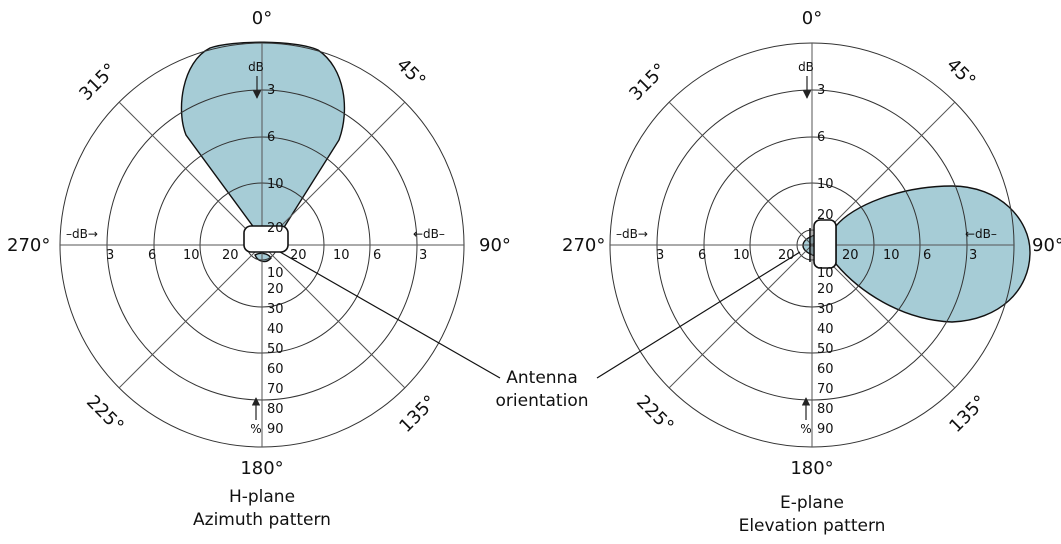 The height and width of the screenshot is (544, 1061). Describe the element at coordinates (805, 429) in the screenshot. I see `e-pct-unit: %` at that location.